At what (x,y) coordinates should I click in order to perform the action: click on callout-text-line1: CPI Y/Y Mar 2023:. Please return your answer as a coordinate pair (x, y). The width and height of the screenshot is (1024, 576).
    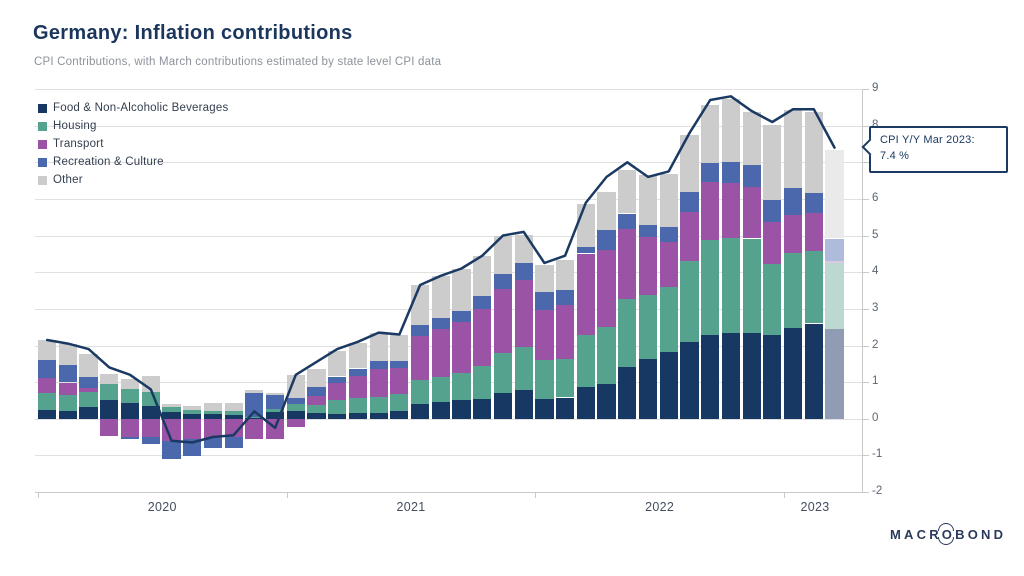
    Looking at the image, I should click on (927, 140).